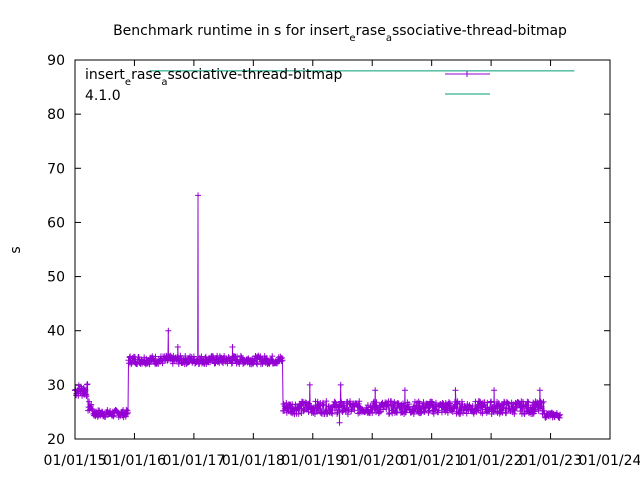 The image size is (640, 480). I want to click on y-tick-label: 80, so click(56, 115).